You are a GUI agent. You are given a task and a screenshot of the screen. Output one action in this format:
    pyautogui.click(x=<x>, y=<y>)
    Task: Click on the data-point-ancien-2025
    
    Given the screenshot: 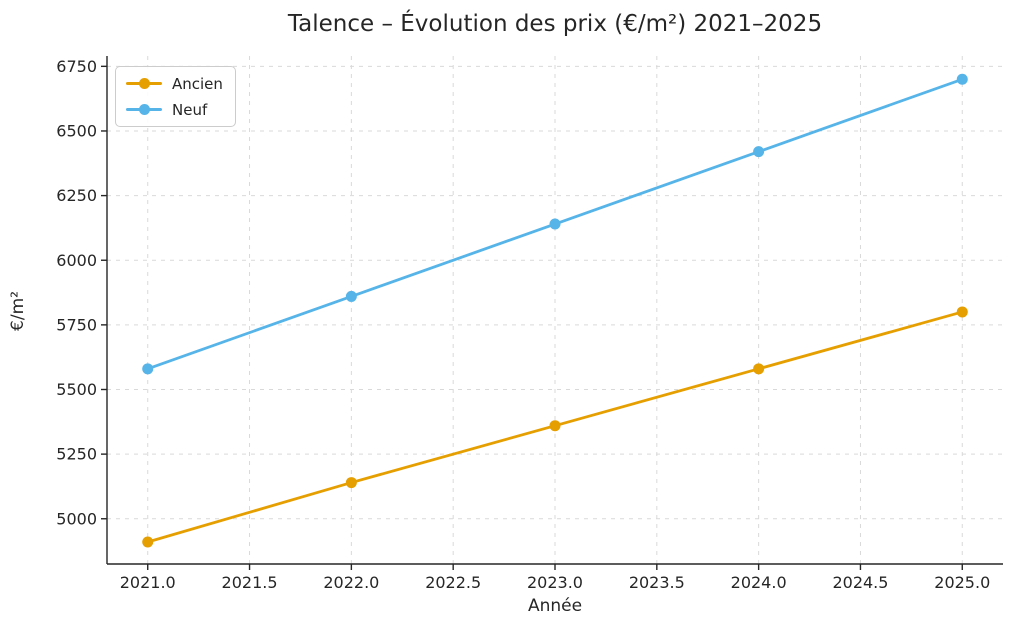 What is the action you would take?
    pyautogui.click(x=962, y=312)
    